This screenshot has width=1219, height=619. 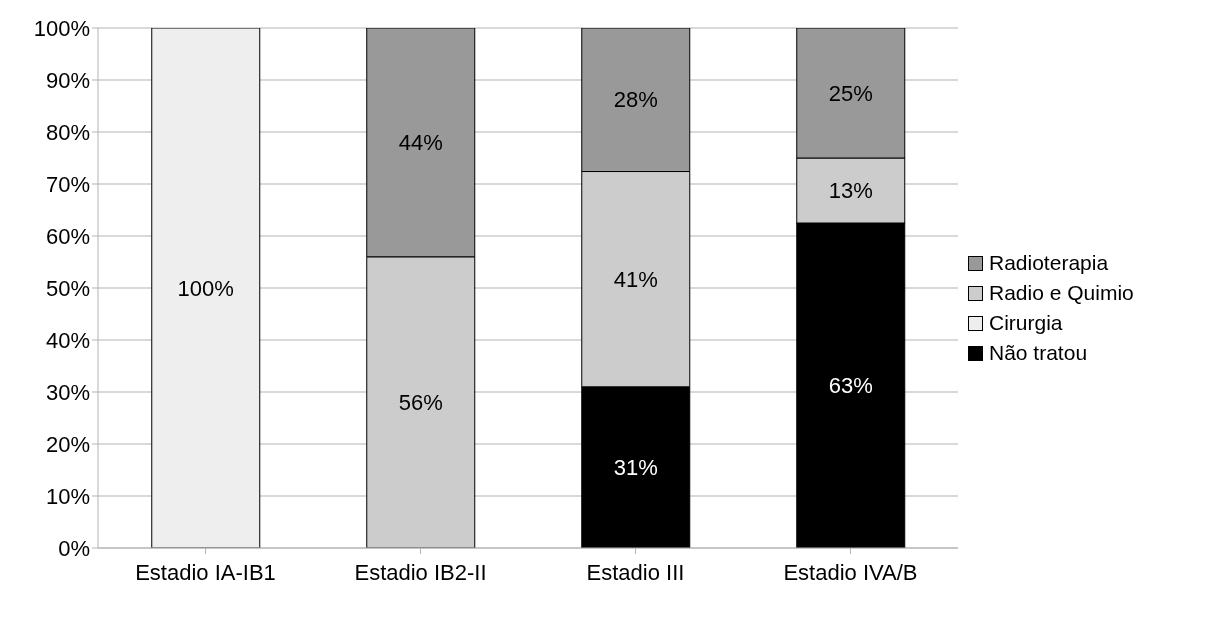 What do you see at coordinates (67, 340) in the screenshot?
I see `y-tick-label: 40%` at bounding box center [67, 340].